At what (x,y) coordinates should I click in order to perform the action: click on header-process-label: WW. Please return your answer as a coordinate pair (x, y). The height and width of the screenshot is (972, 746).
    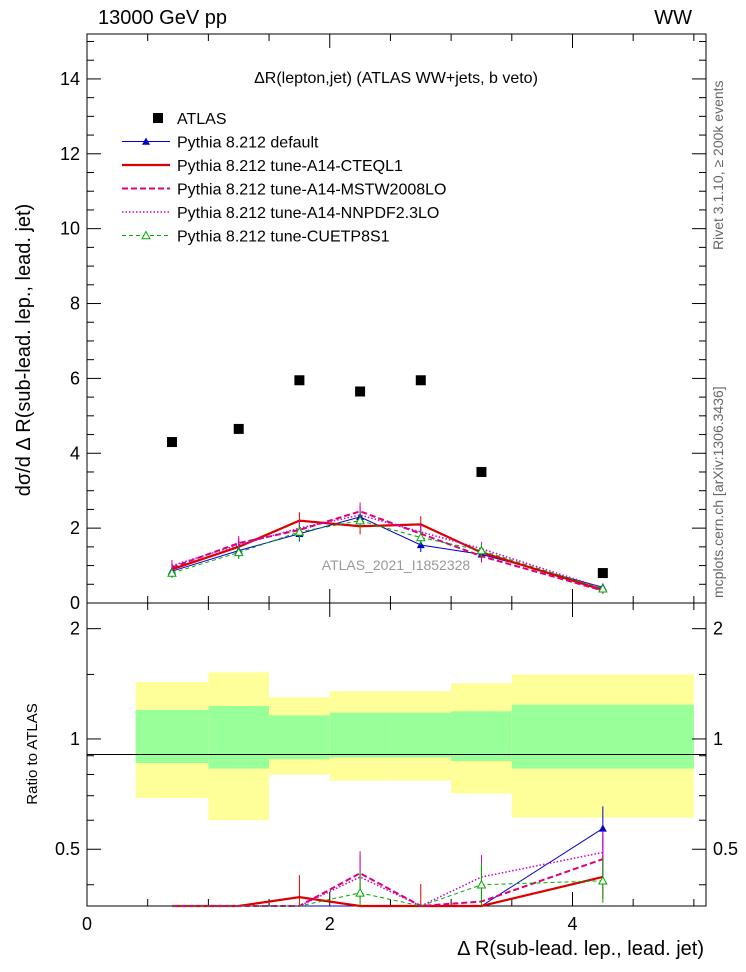
    Looking at the image, I should click on (673, 18).